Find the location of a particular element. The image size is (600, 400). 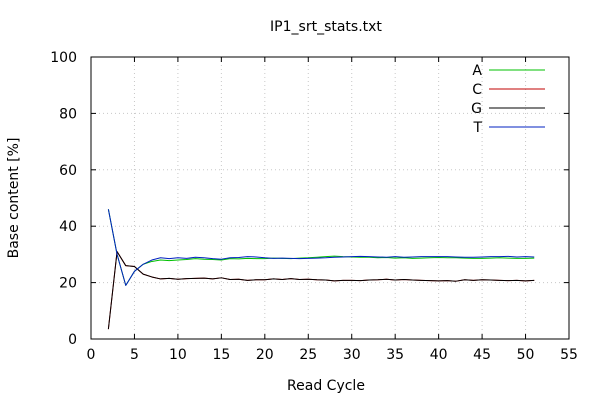

chart-title: IP1_srt_stats.txt is located at coordinates (326, 27).